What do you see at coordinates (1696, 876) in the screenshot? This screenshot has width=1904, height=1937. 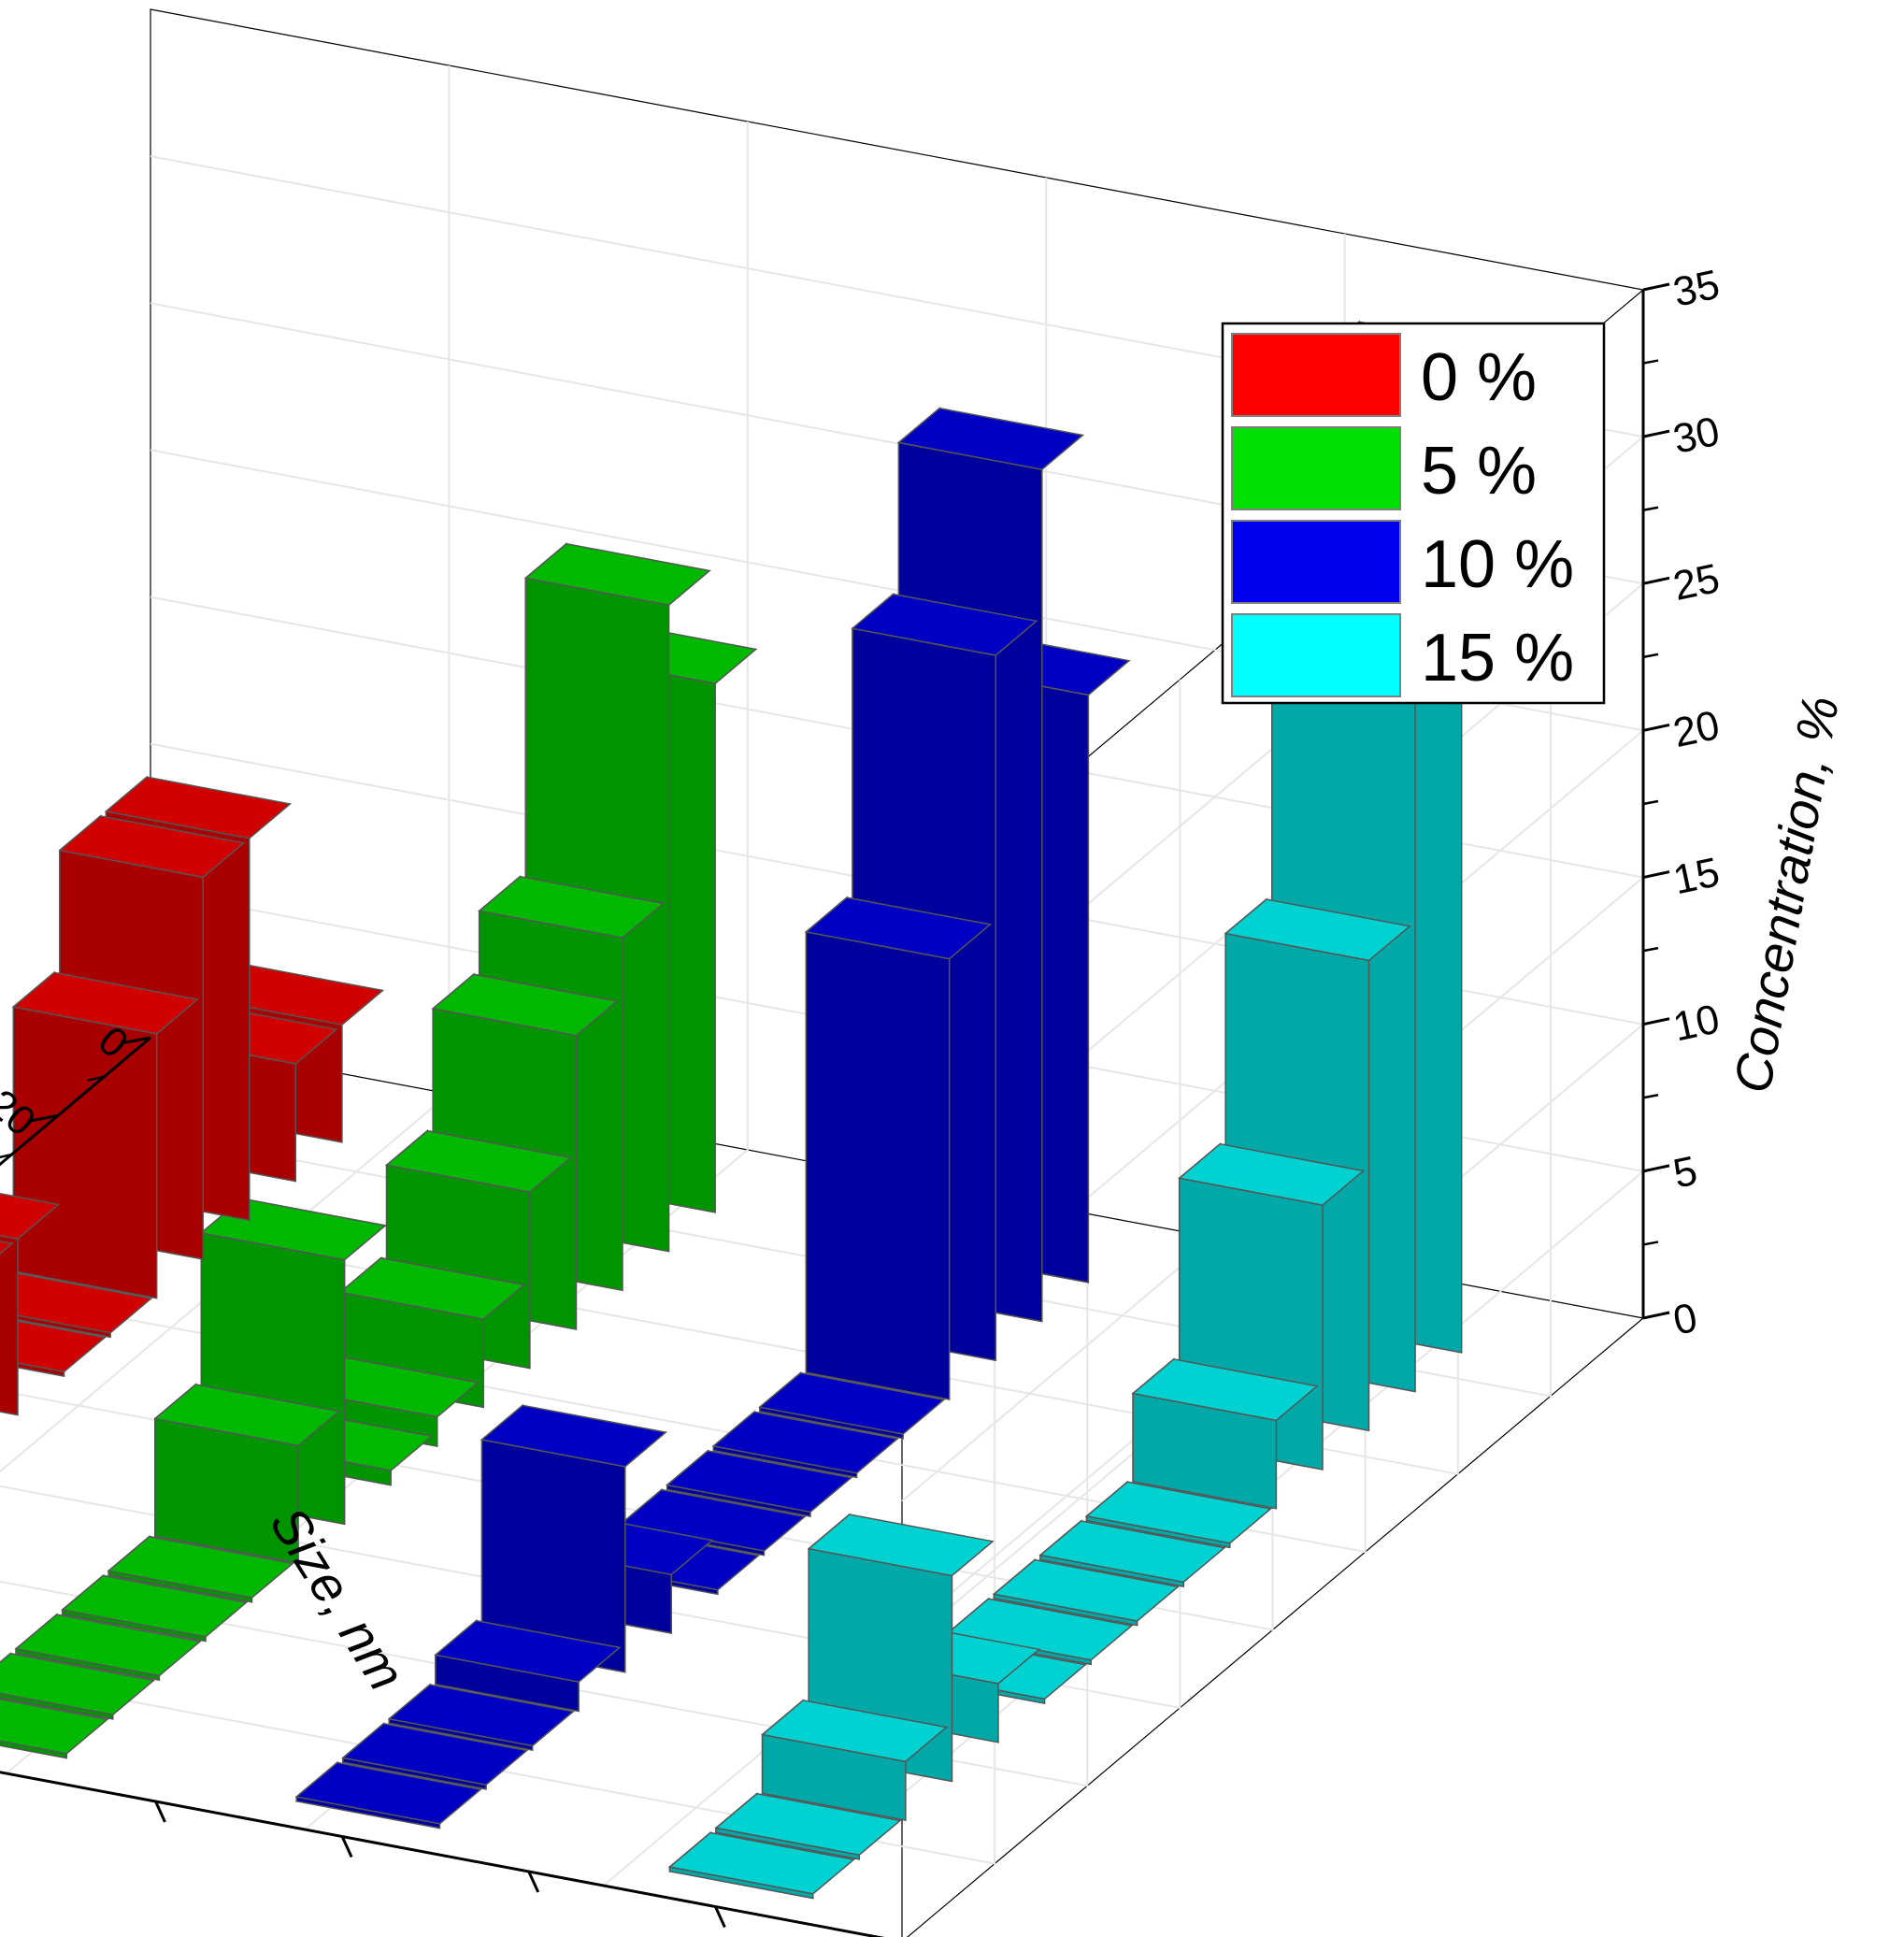 I see `z-tick-label: 15` at bounding box center [1696, 876].